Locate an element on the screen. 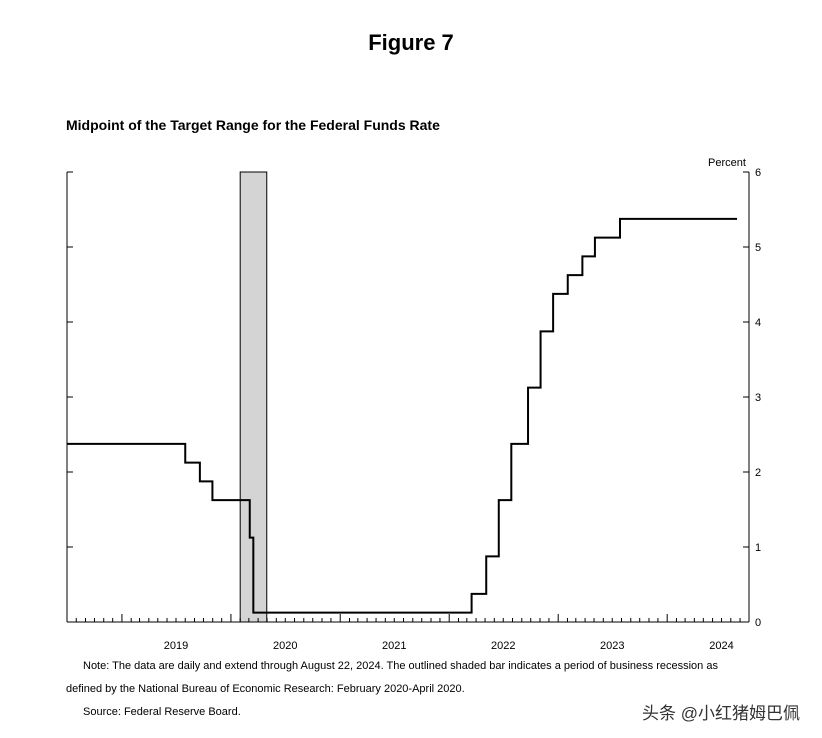 This screenshot has width=822, height=738. x-tick-label: 2023 is located at coordinates (612, 645).